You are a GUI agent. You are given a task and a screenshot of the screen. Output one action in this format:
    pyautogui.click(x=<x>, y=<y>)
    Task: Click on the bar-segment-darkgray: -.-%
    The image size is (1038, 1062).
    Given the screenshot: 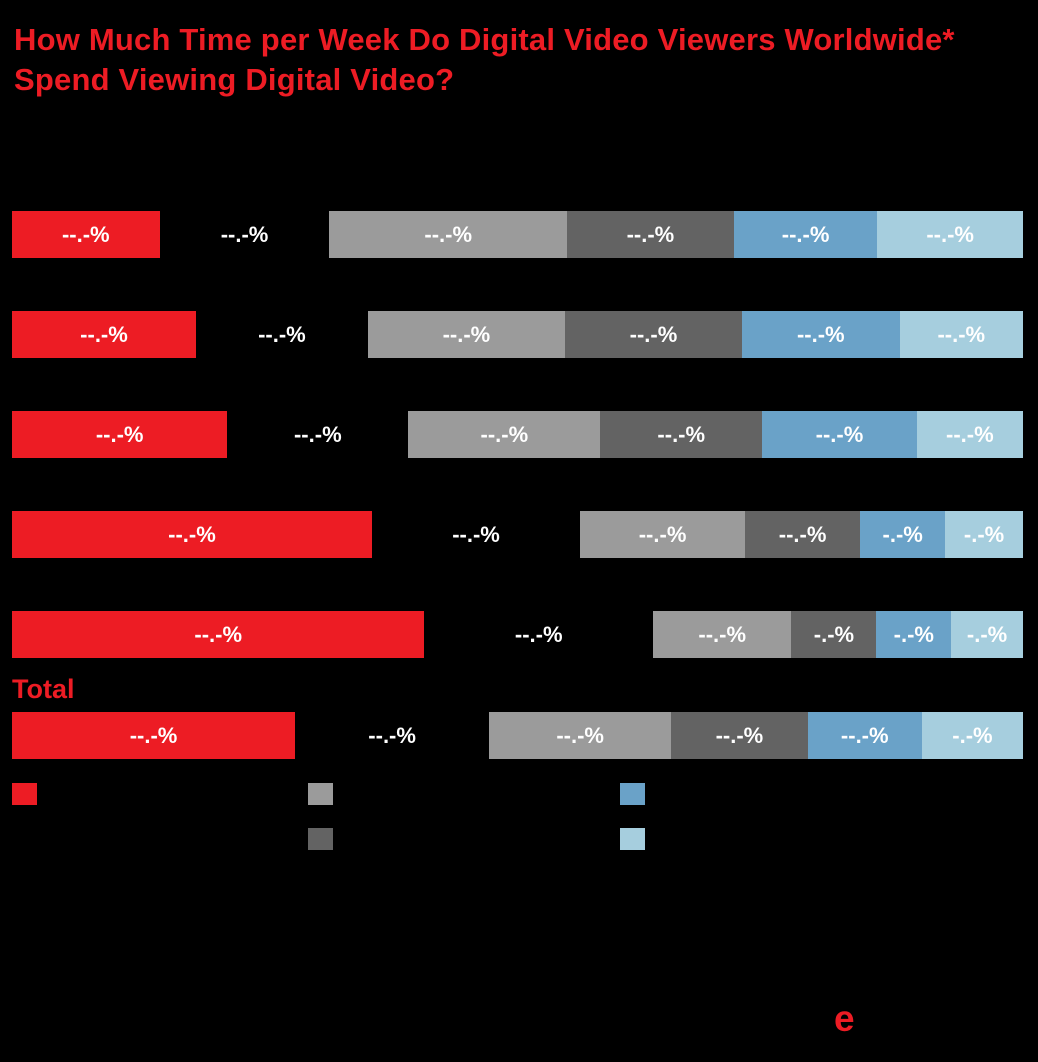 What is the action you would take?
    pyautogui.click(x=834, y=634)
    